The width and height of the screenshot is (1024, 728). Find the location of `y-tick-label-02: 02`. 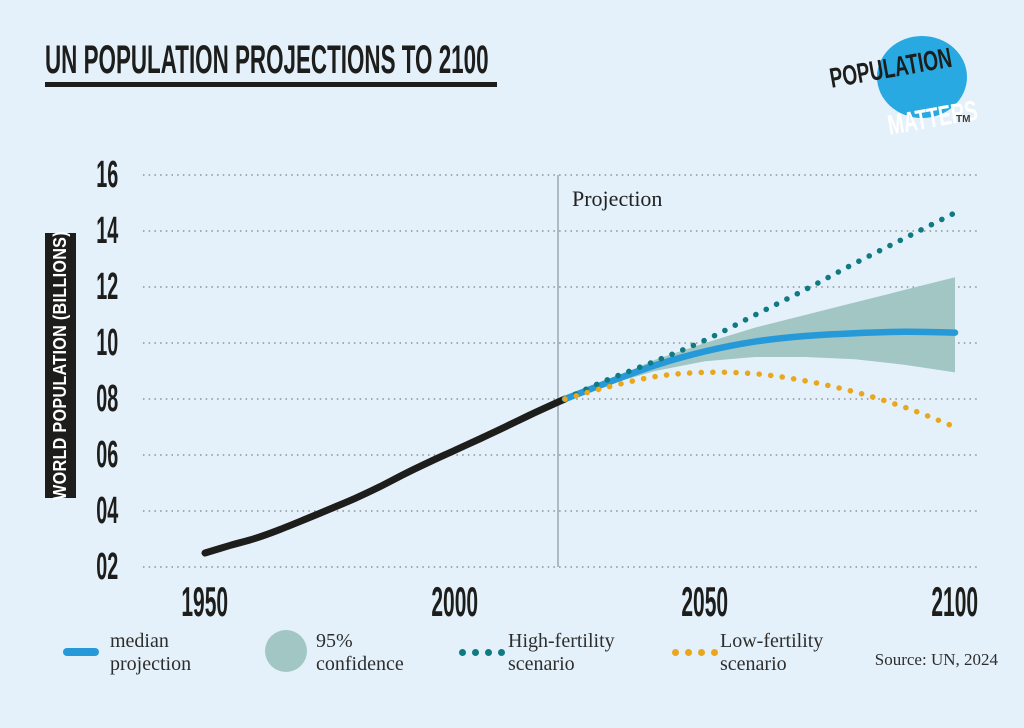

y-tick-label-02: 02 is located at coordinates (107, 567).